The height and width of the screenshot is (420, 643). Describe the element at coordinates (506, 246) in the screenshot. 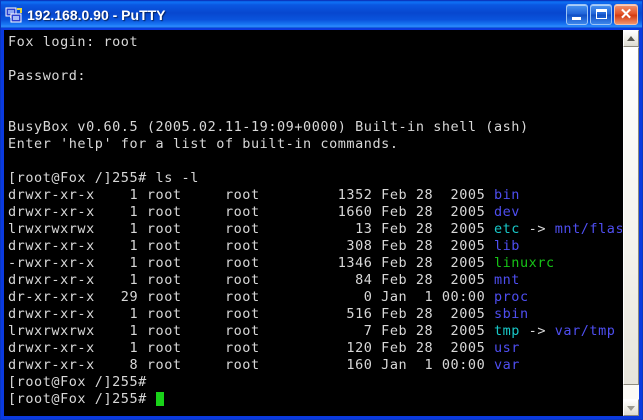

I see `terminal-text: lib` at that location.